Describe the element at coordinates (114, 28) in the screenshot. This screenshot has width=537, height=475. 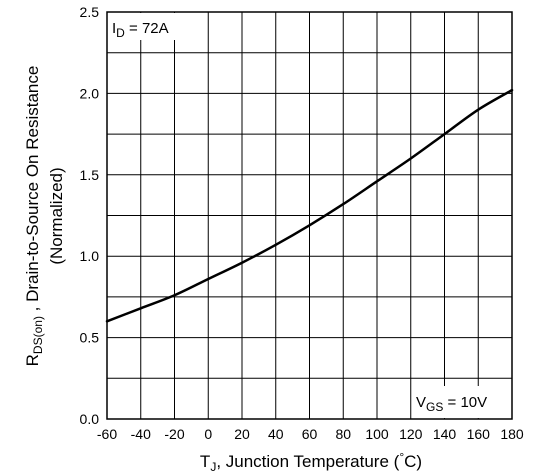
I see `id-annotation-main: I` at that location.